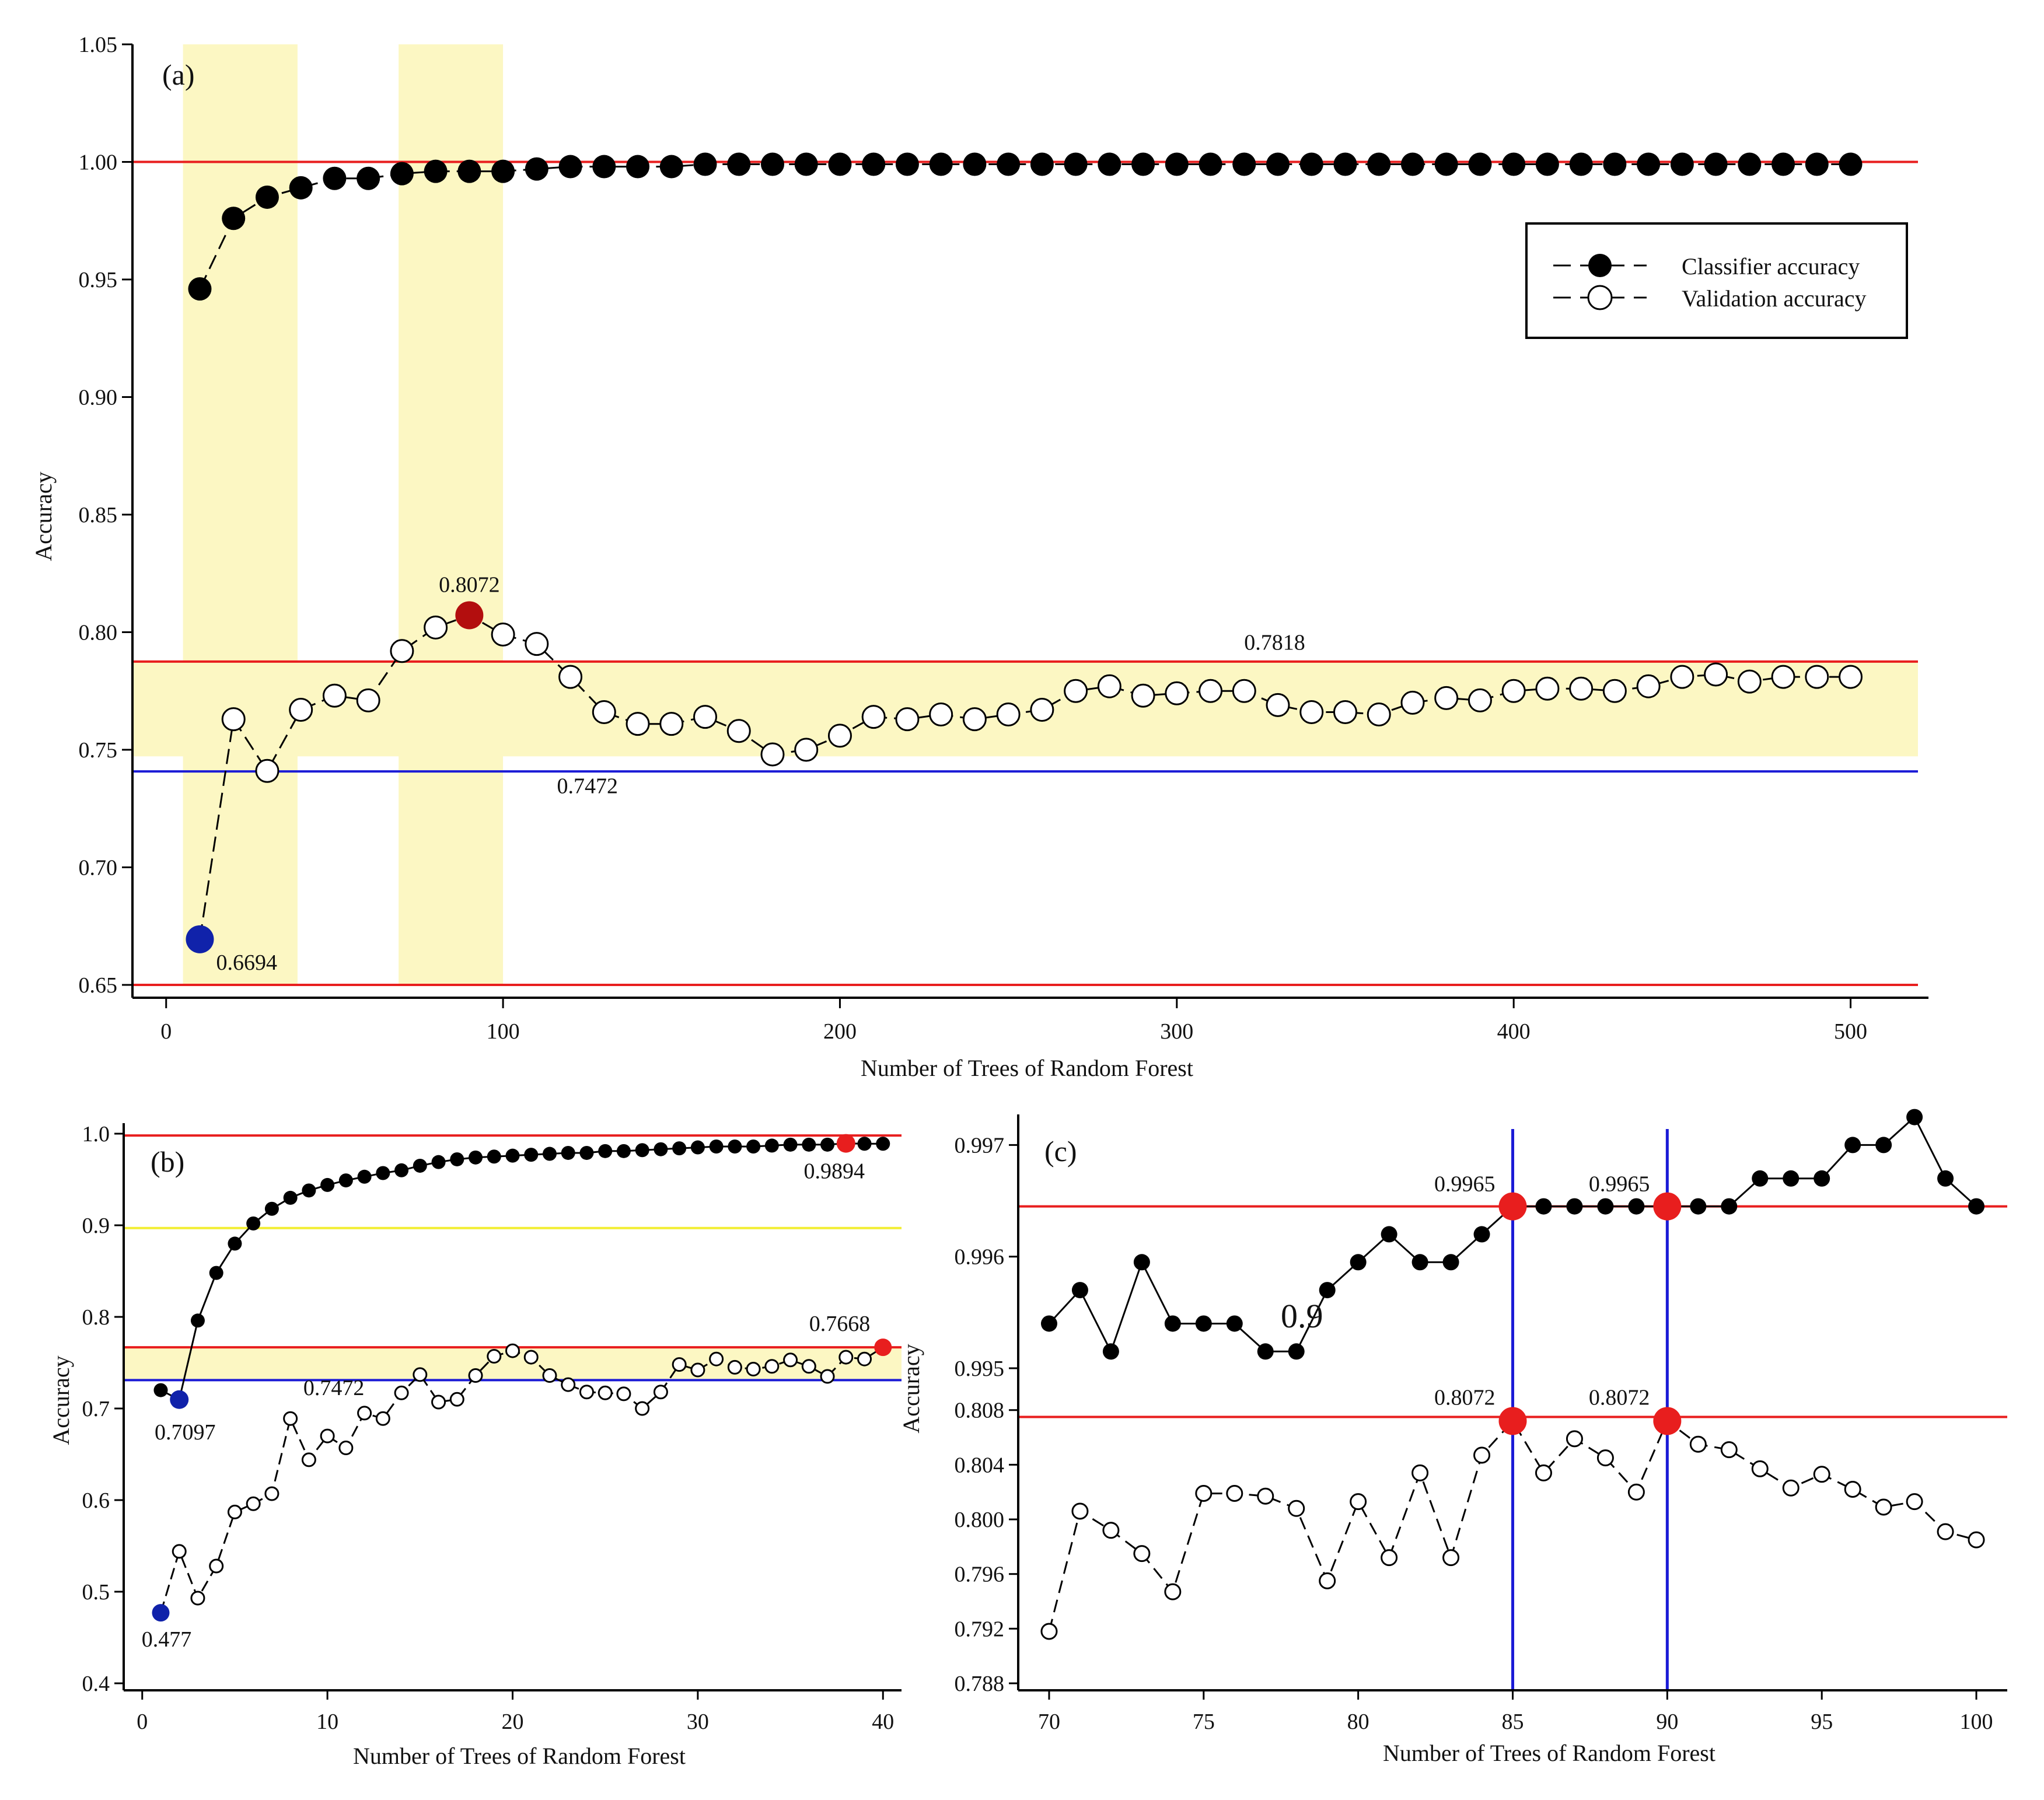  I want to click on panel-a-highlight-label: 0.6694, so click(246, 962).